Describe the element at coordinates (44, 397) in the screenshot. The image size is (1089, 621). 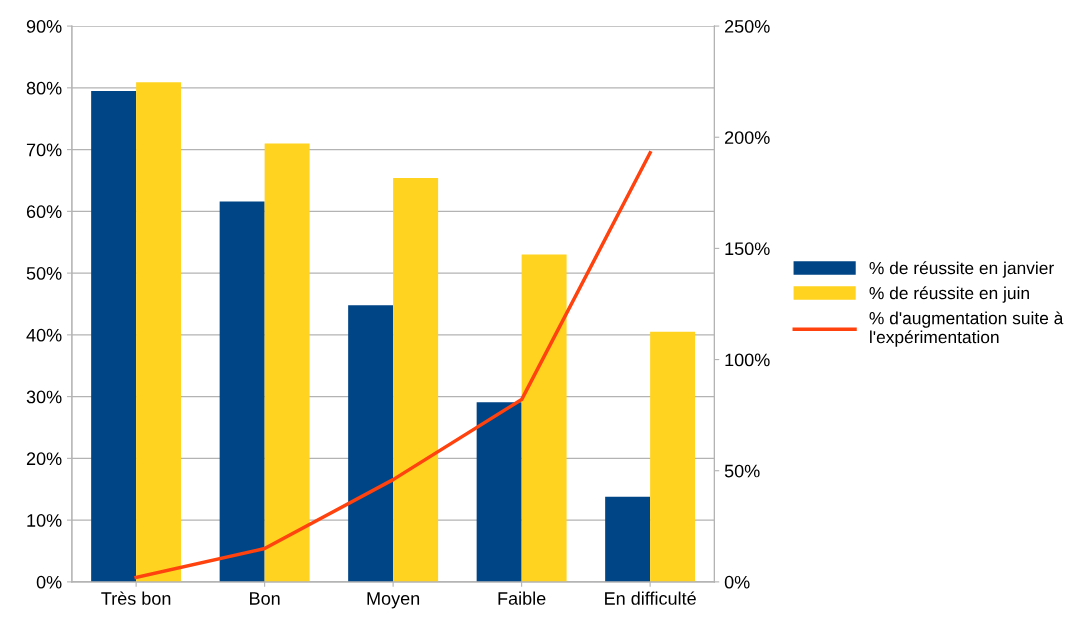
I see `y-tick-label: 30%` at that location.